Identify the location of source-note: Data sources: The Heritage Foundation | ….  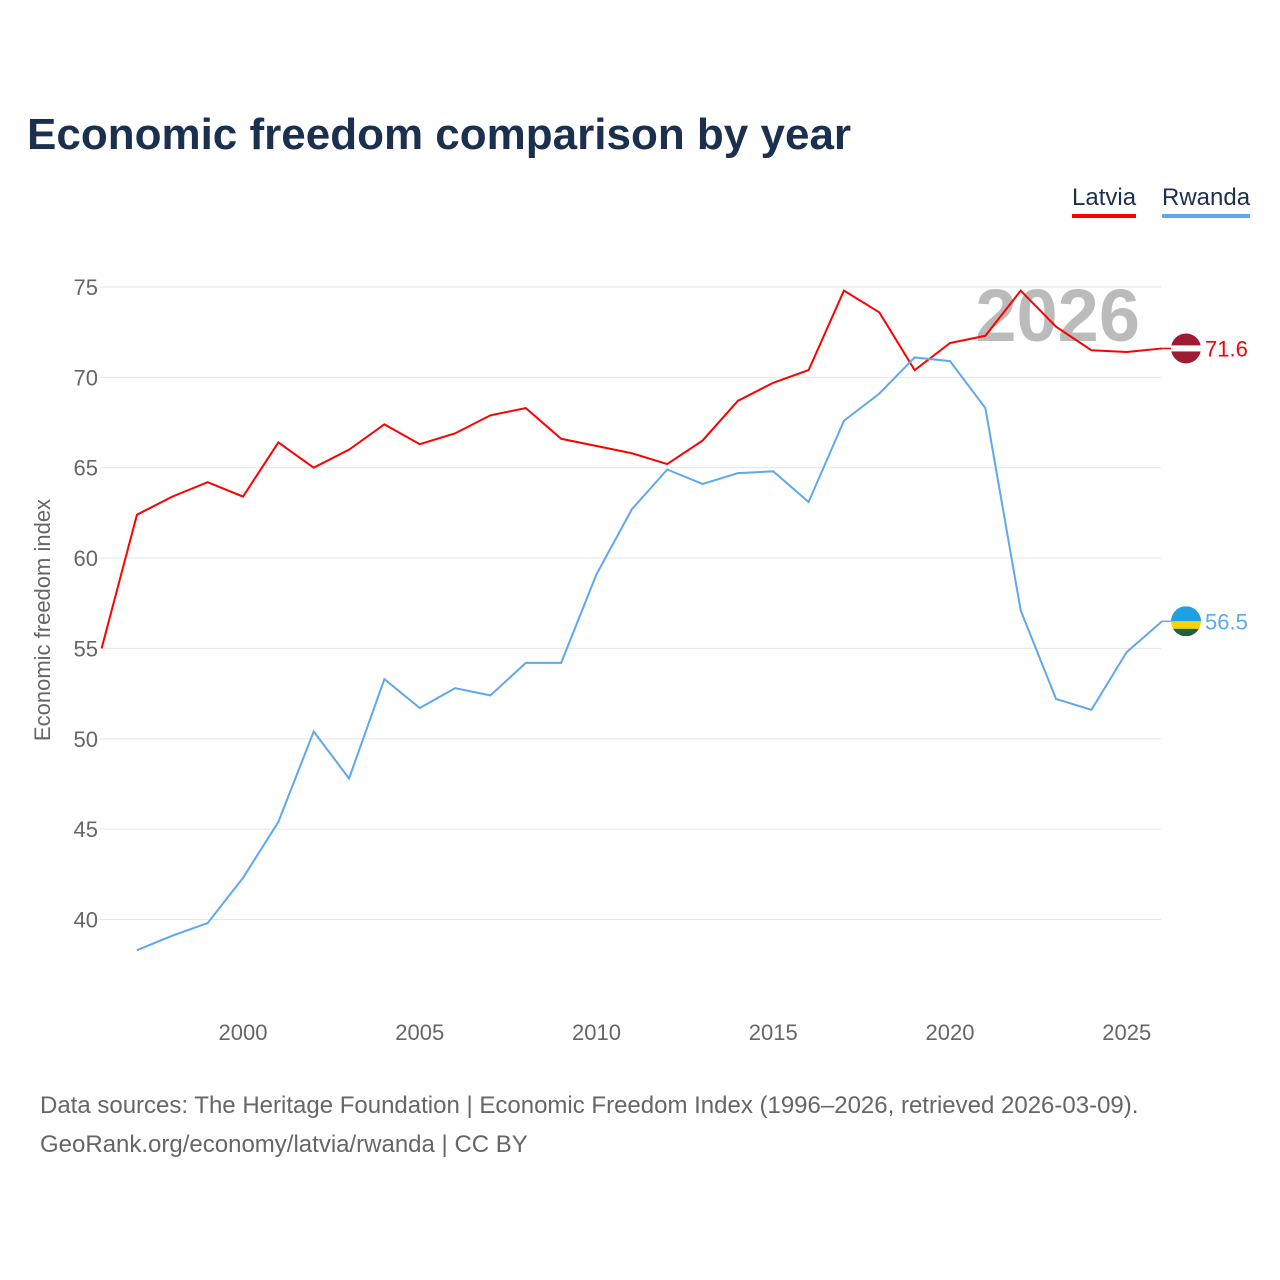
(589, 1125).